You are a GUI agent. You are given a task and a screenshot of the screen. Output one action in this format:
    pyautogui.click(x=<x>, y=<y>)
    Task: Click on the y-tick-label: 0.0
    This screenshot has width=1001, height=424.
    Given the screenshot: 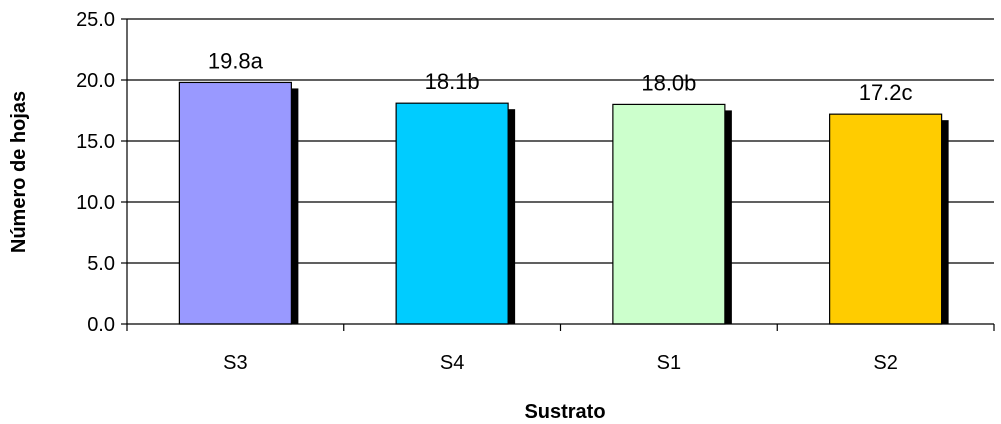 What is the action you would take?
    pyautogui.click(x=101, y=325)
    